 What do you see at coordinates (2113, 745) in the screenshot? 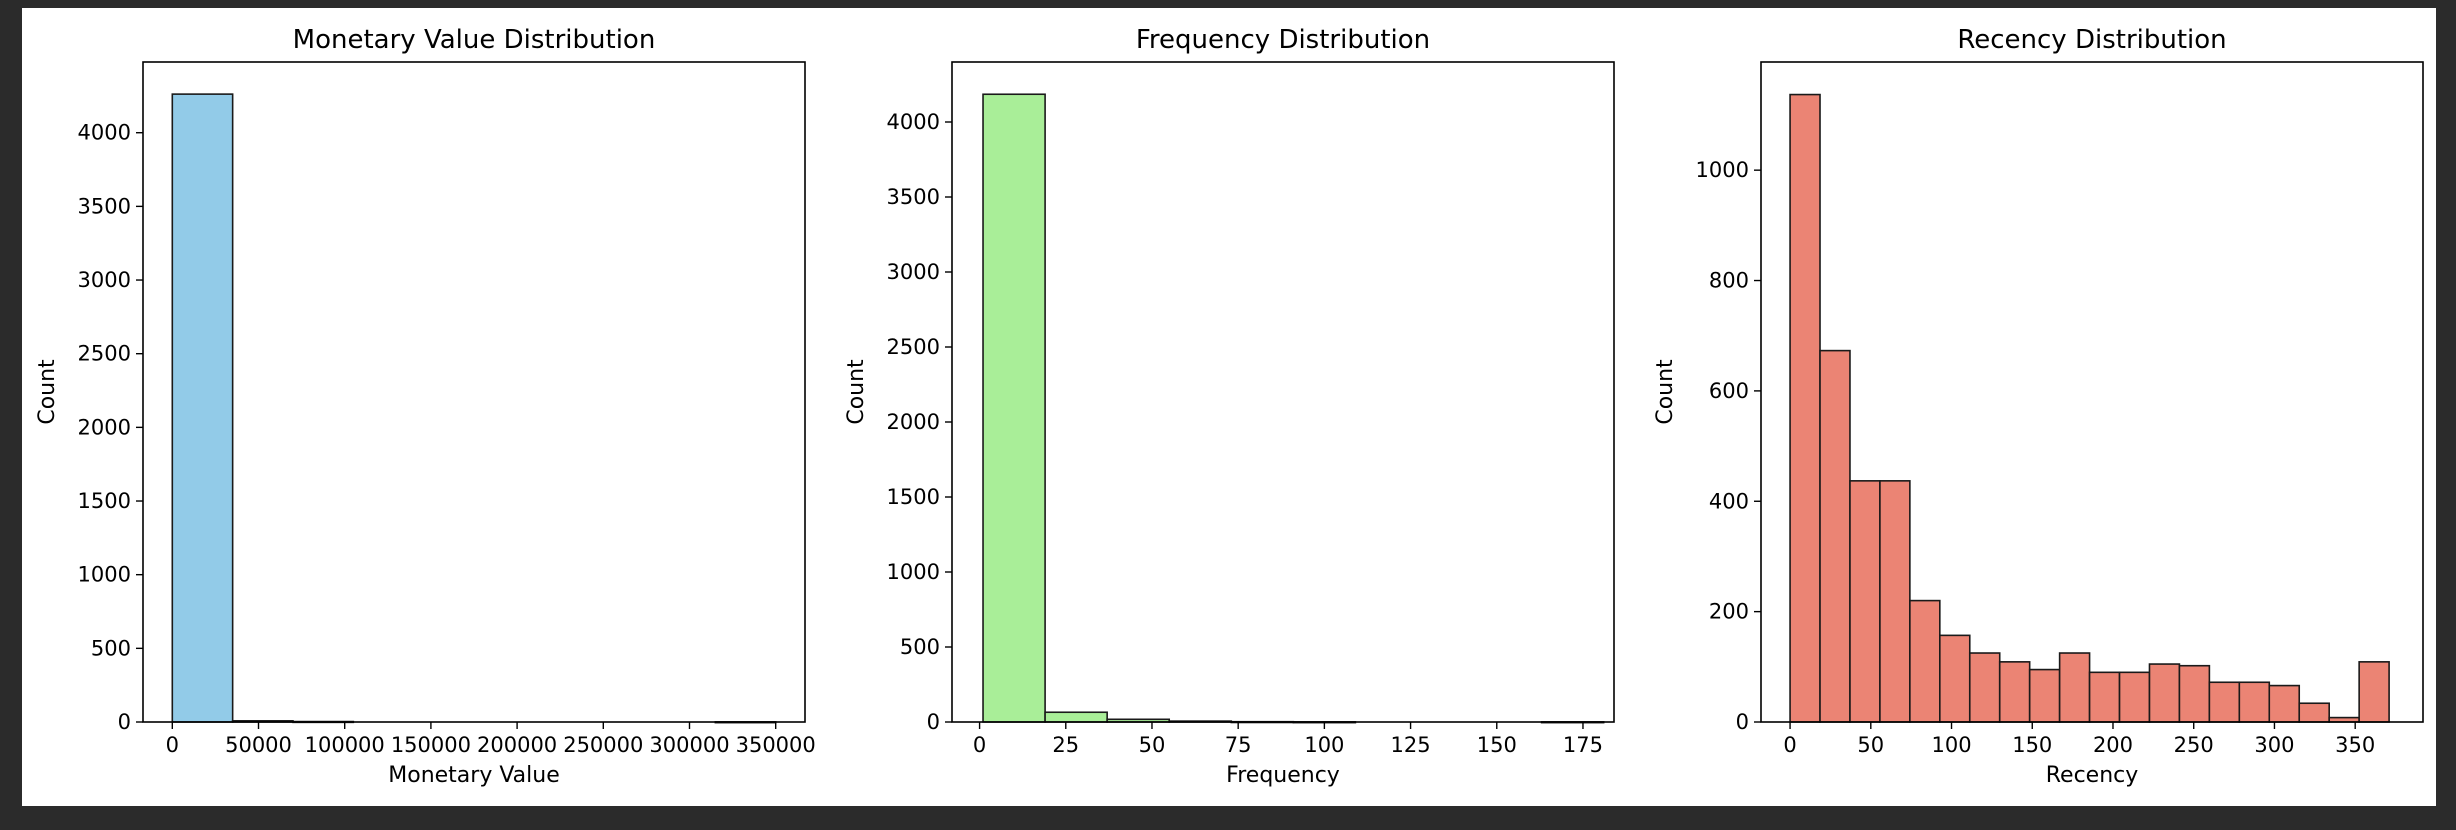
I see `x-tick-label: 200` at bounding box center [2113, 745].